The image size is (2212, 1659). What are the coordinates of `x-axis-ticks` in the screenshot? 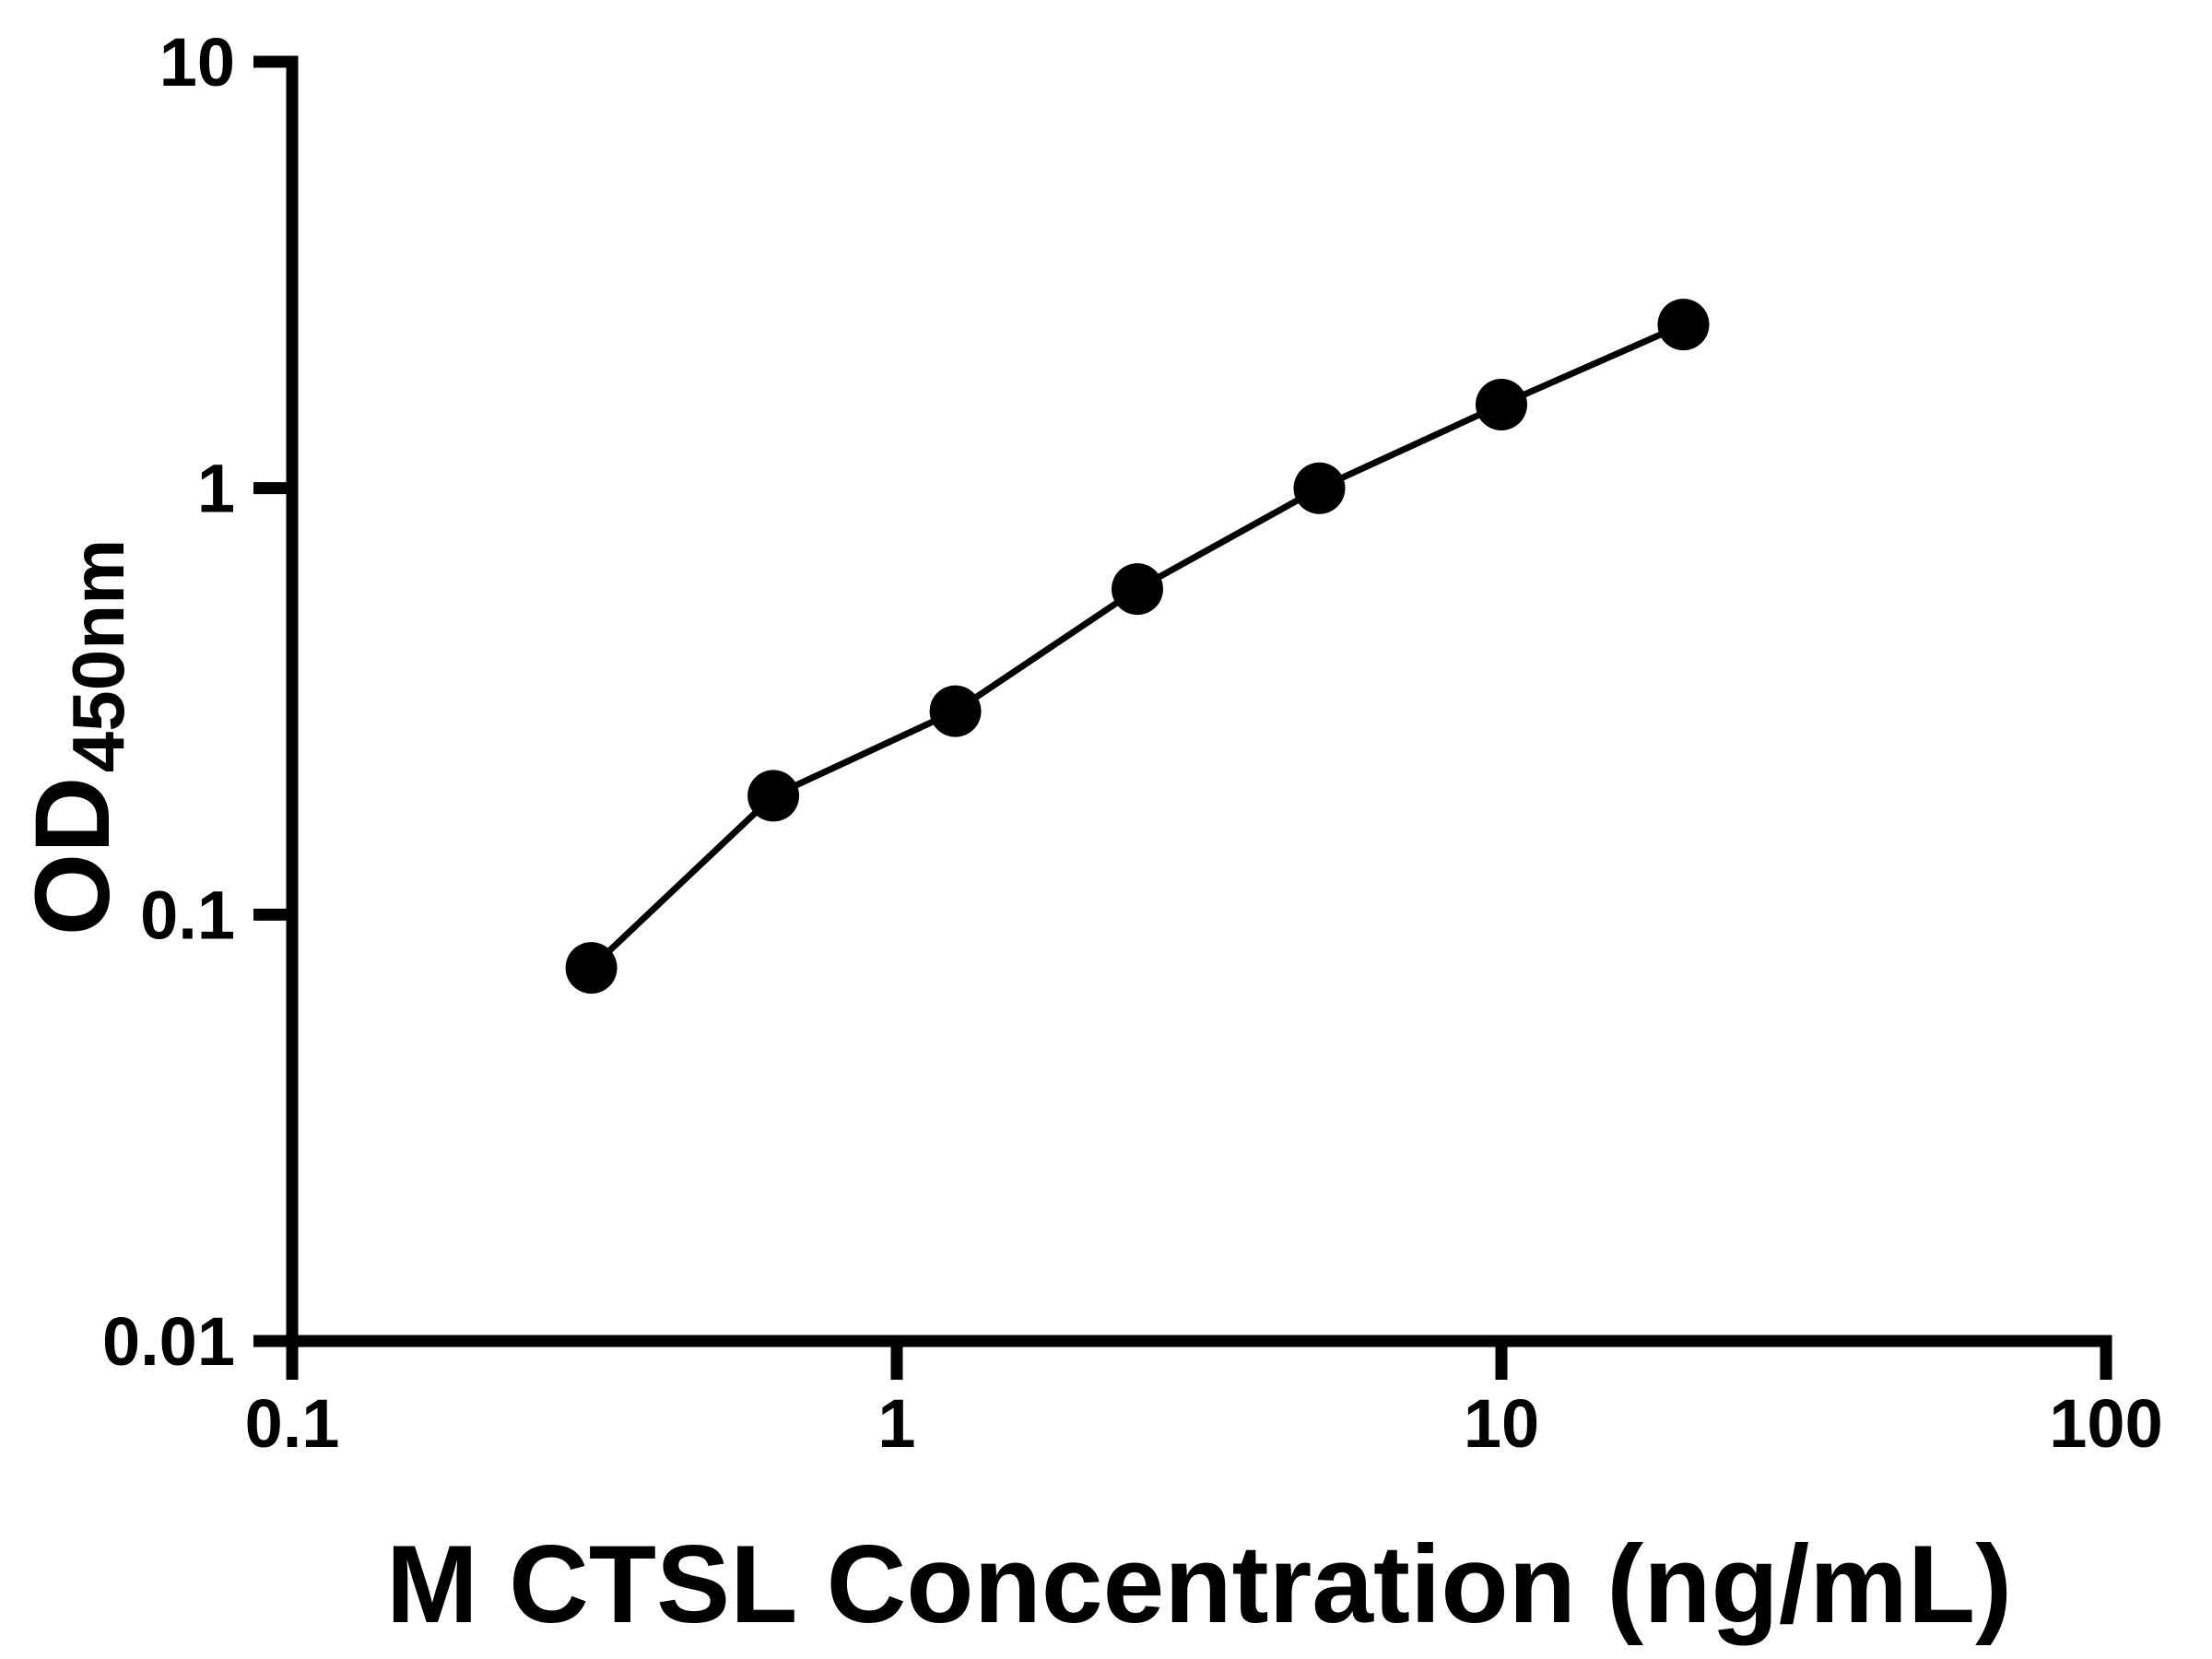 It's located at (1199, 1360).